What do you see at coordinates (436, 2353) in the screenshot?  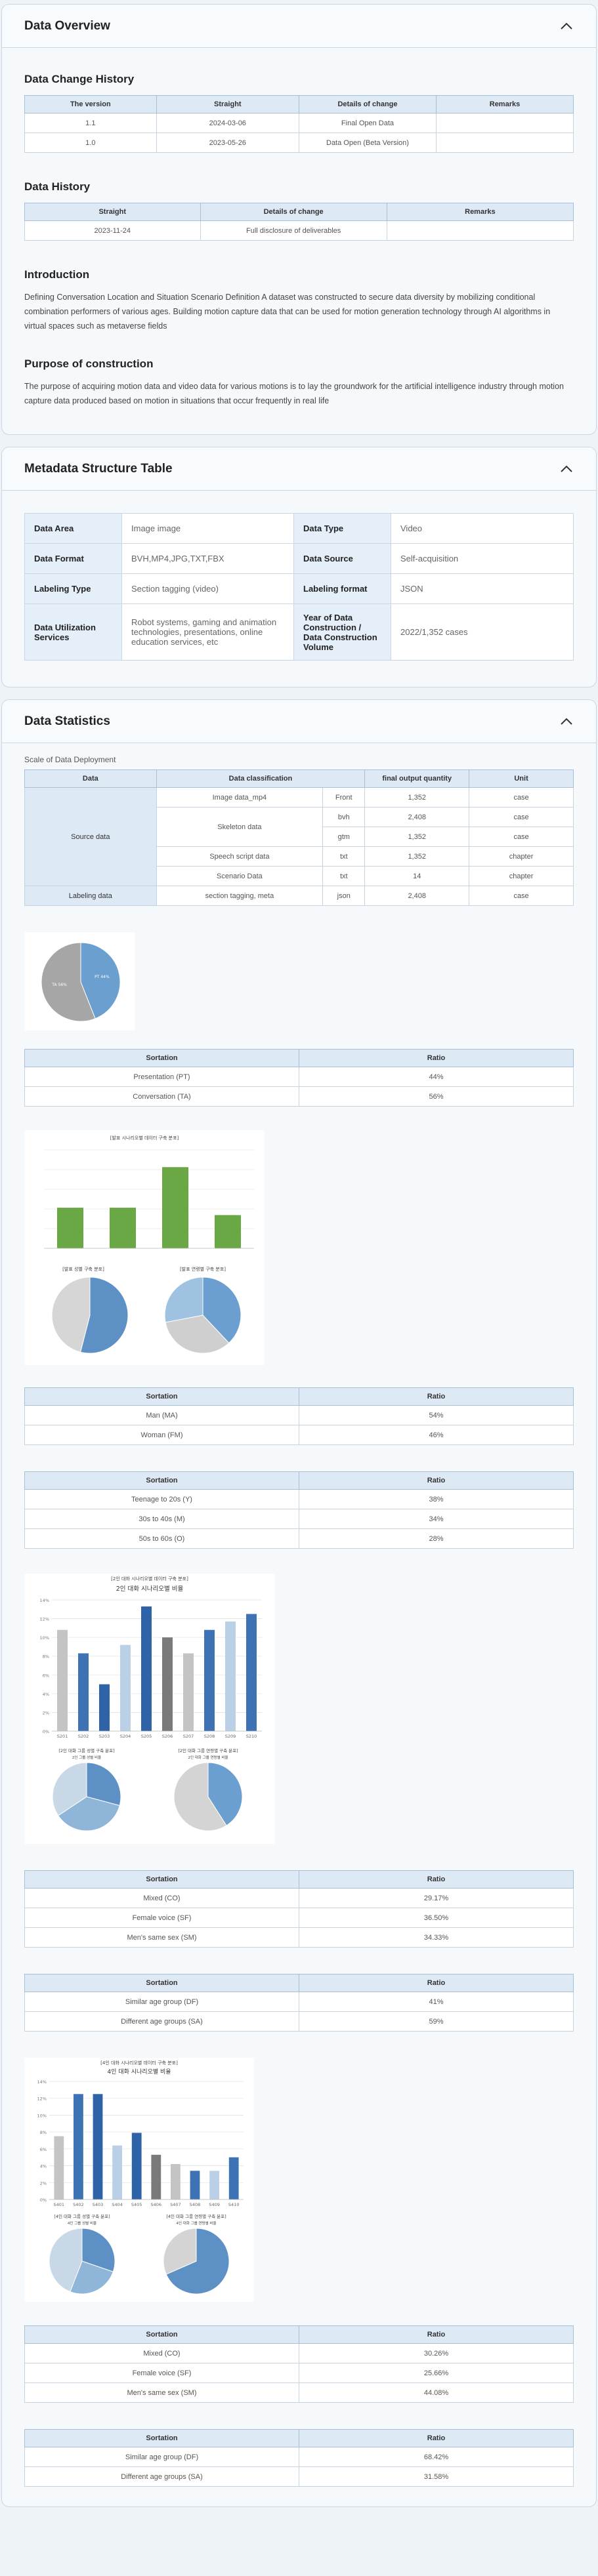 I see `table-cell: 30.26%` at bounding box center [436, 2353].